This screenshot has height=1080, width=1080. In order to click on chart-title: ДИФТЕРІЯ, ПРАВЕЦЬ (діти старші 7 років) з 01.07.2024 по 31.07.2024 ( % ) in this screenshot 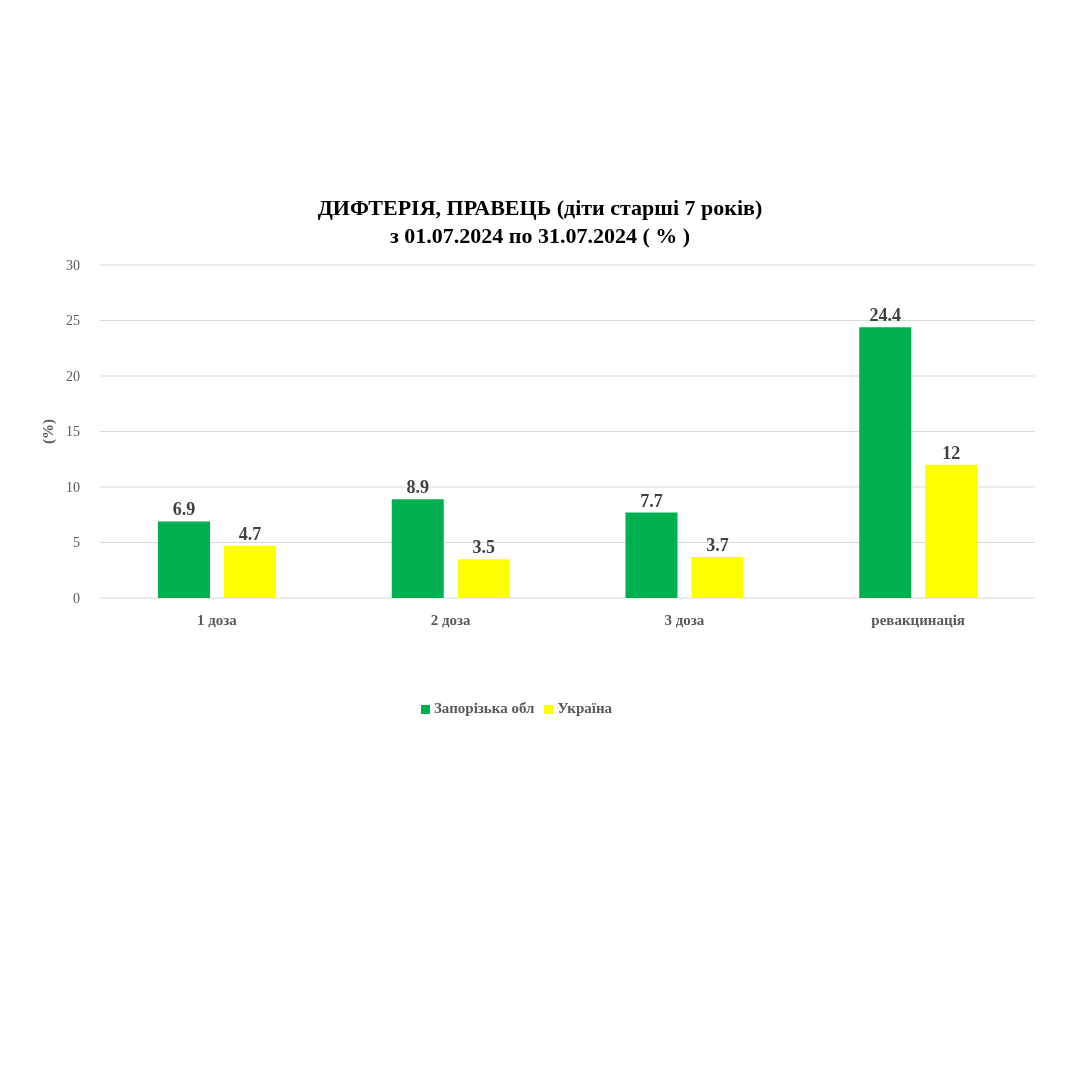, I will do `click(540, 222)`.